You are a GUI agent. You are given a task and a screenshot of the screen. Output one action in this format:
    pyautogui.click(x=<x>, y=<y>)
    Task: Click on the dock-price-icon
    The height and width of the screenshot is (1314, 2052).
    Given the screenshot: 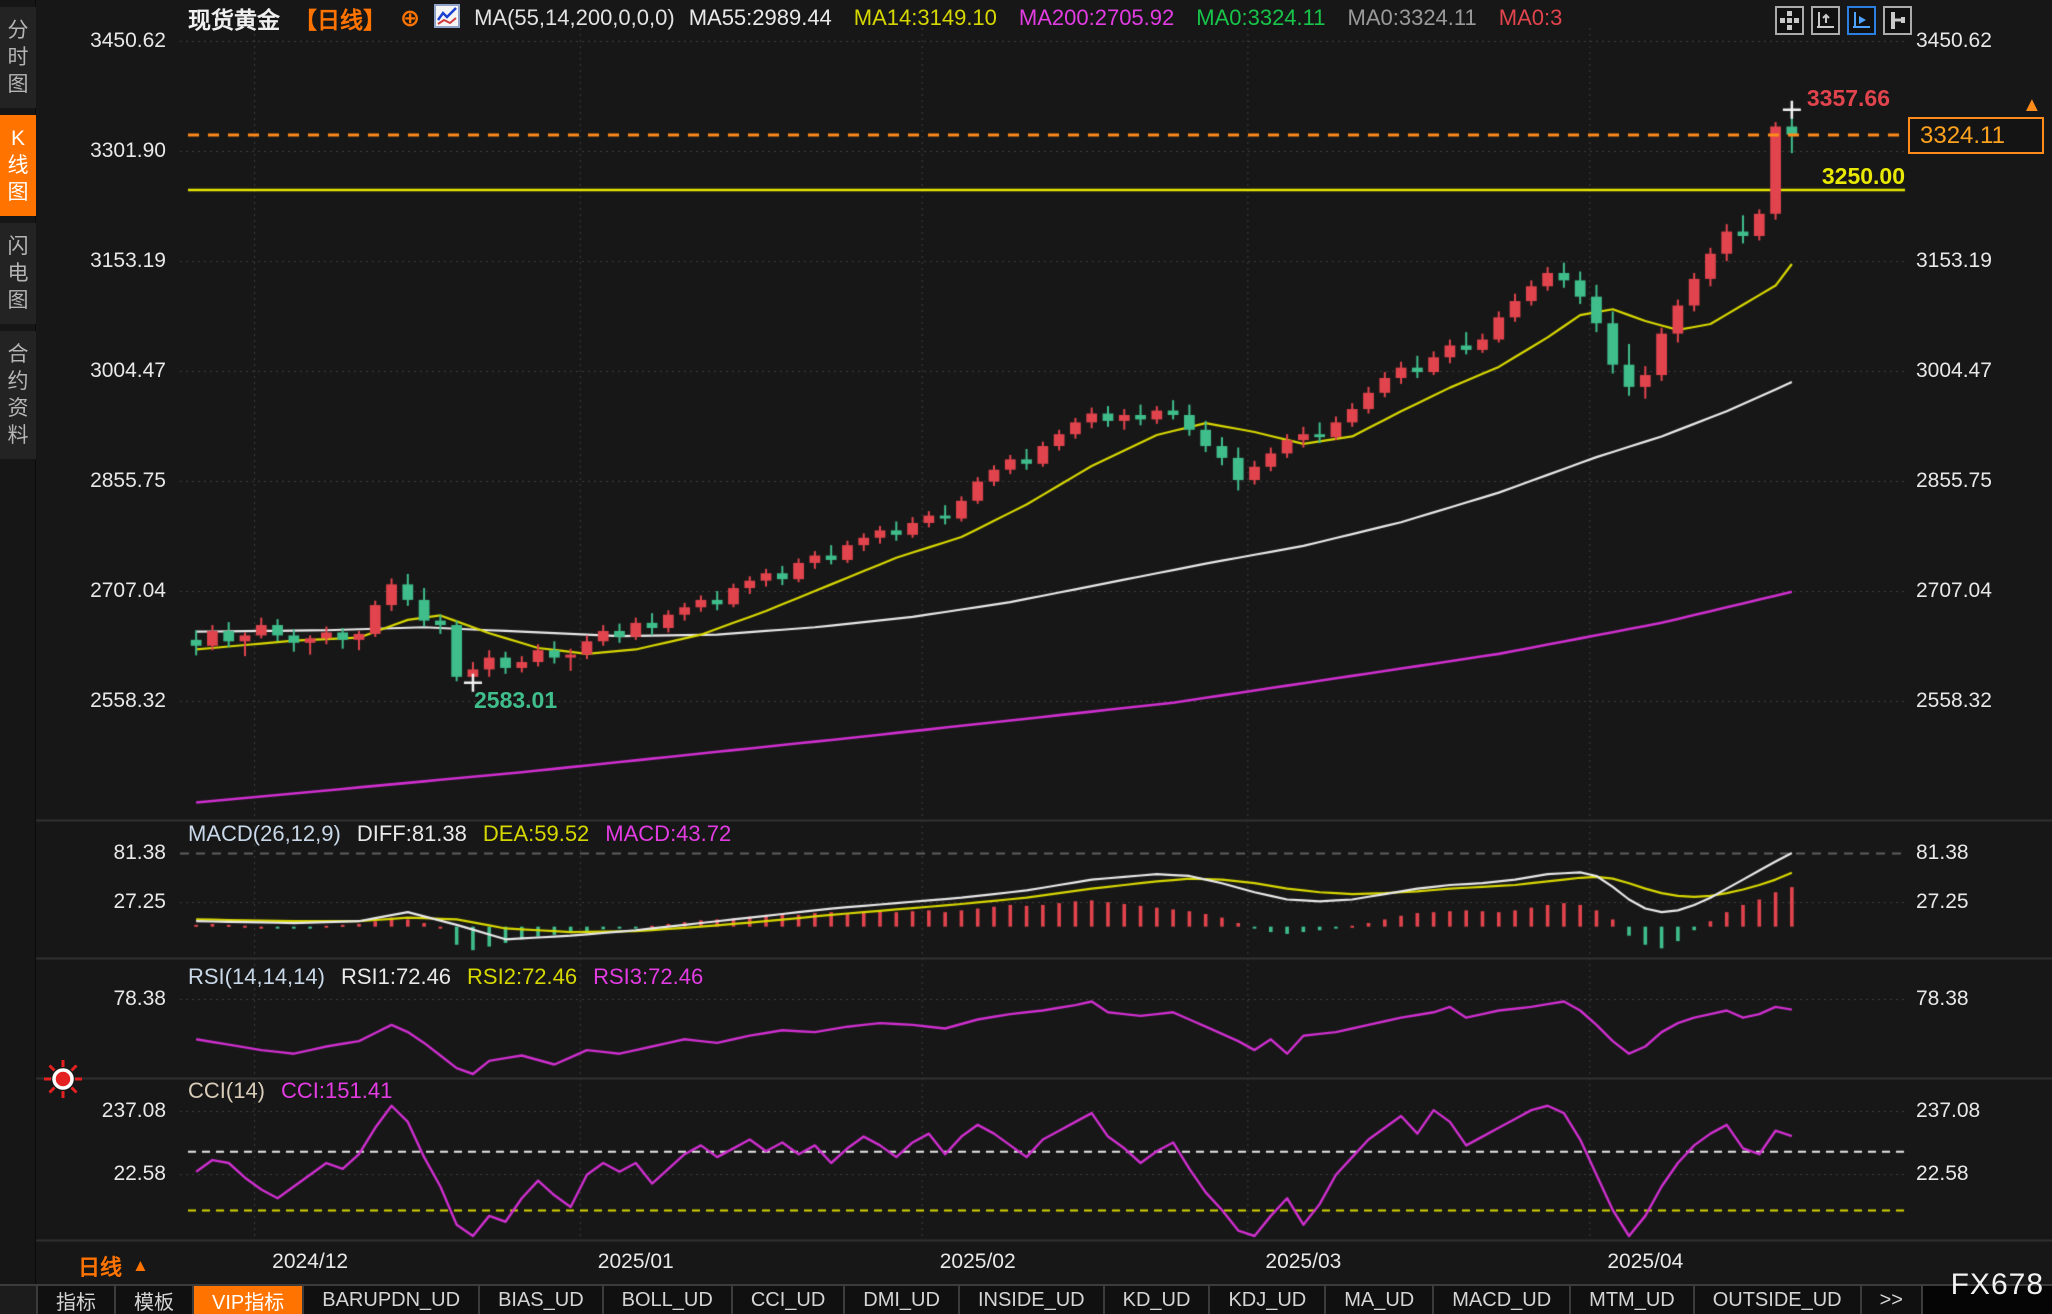 What is the action you would take?
    pyautogui.click(x=1897, y=20)
    